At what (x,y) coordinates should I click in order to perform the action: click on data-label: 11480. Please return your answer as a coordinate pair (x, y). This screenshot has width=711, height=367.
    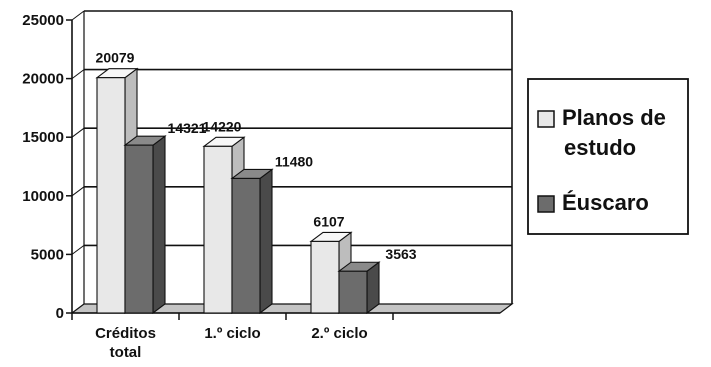
    Looking at the image, I should click on (294, 161).